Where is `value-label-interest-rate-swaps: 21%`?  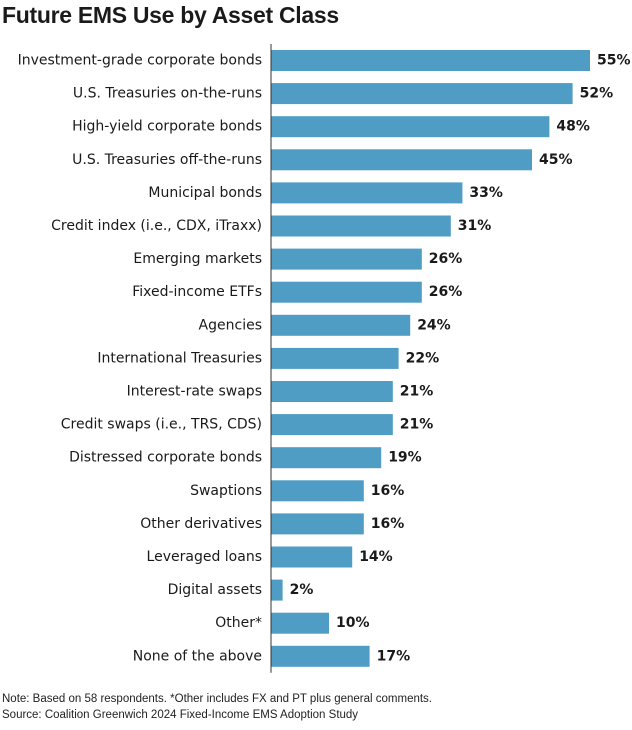
value-label-interest-rate-swaps: 21% is located at coordinates (417, 392).